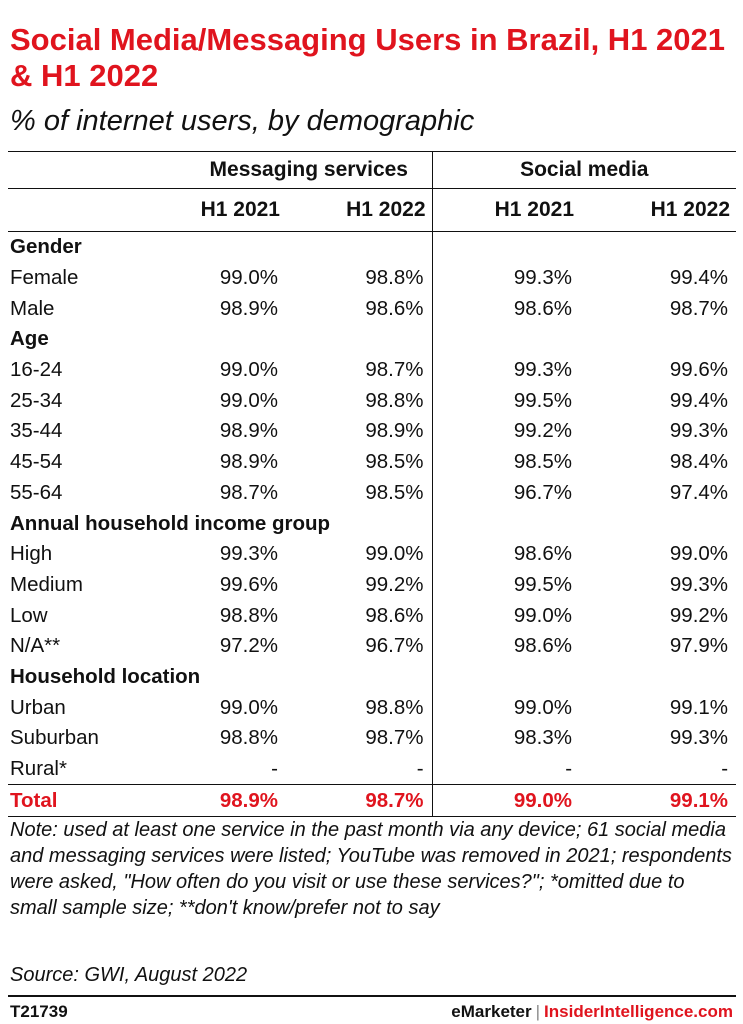 This screenshot has width=743, height=1024. I want to click on chart-subtitle: % of internet users, by demographic, so click(242, 121).